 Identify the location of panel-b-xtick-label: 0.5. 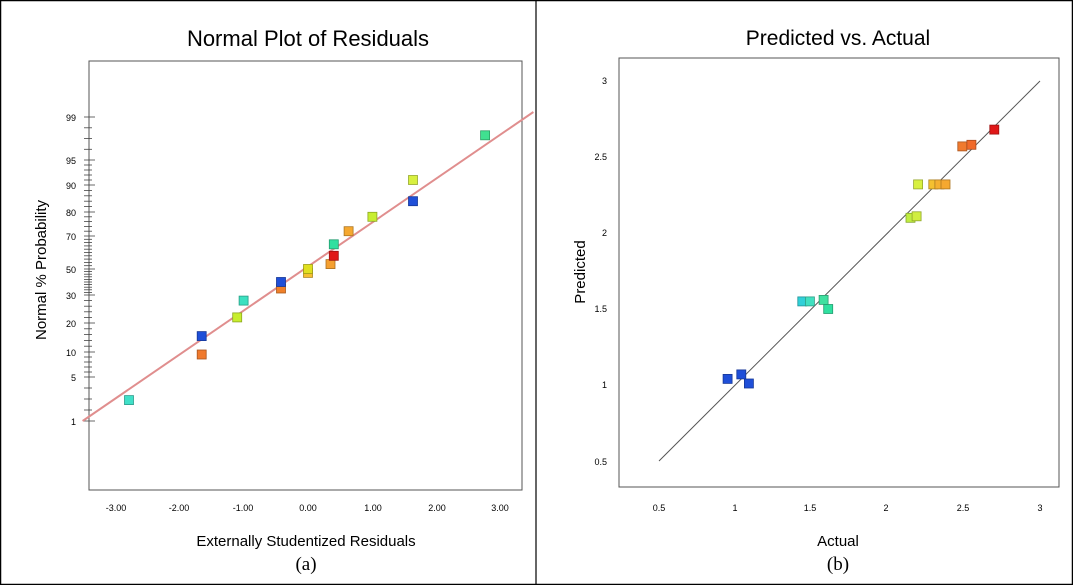
(659, 508).